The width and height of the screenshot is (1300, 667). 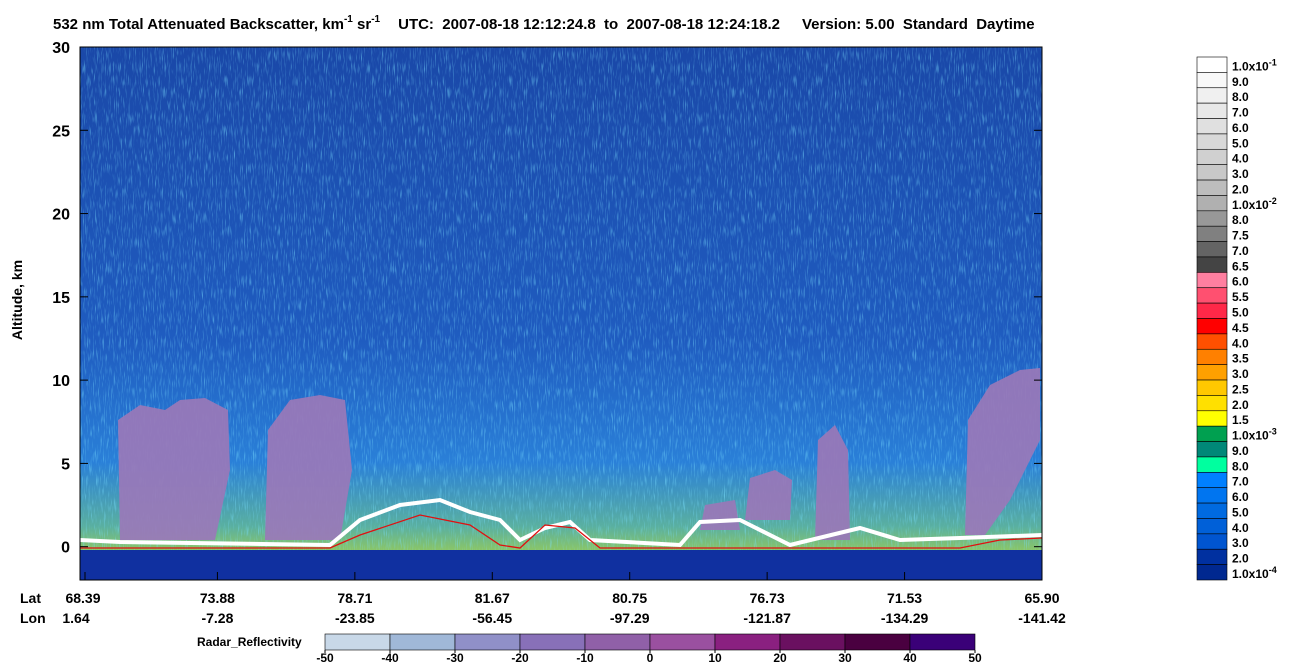 What do you see at coordinates (390, 658) in the screenshot?
I see `radar-tick-label: -40` at bounding box center [390, 658].